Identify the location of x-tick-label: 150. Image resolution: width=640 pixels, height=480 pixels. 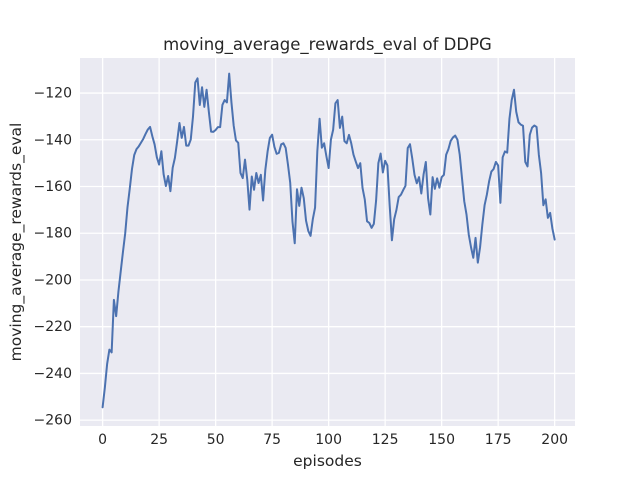
(441, 440).